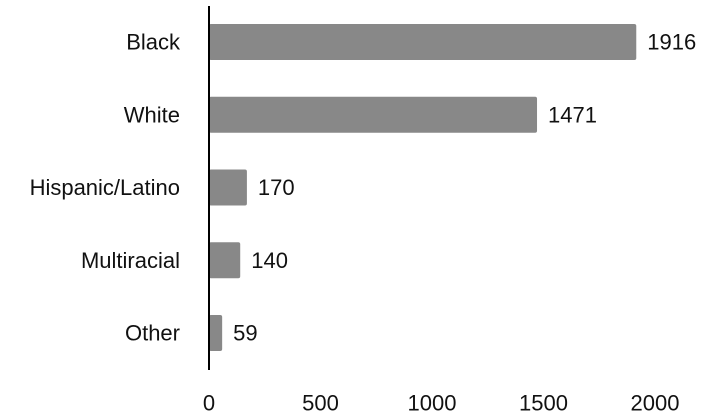  I want to click on bar-multiracial, so click(225, 260).